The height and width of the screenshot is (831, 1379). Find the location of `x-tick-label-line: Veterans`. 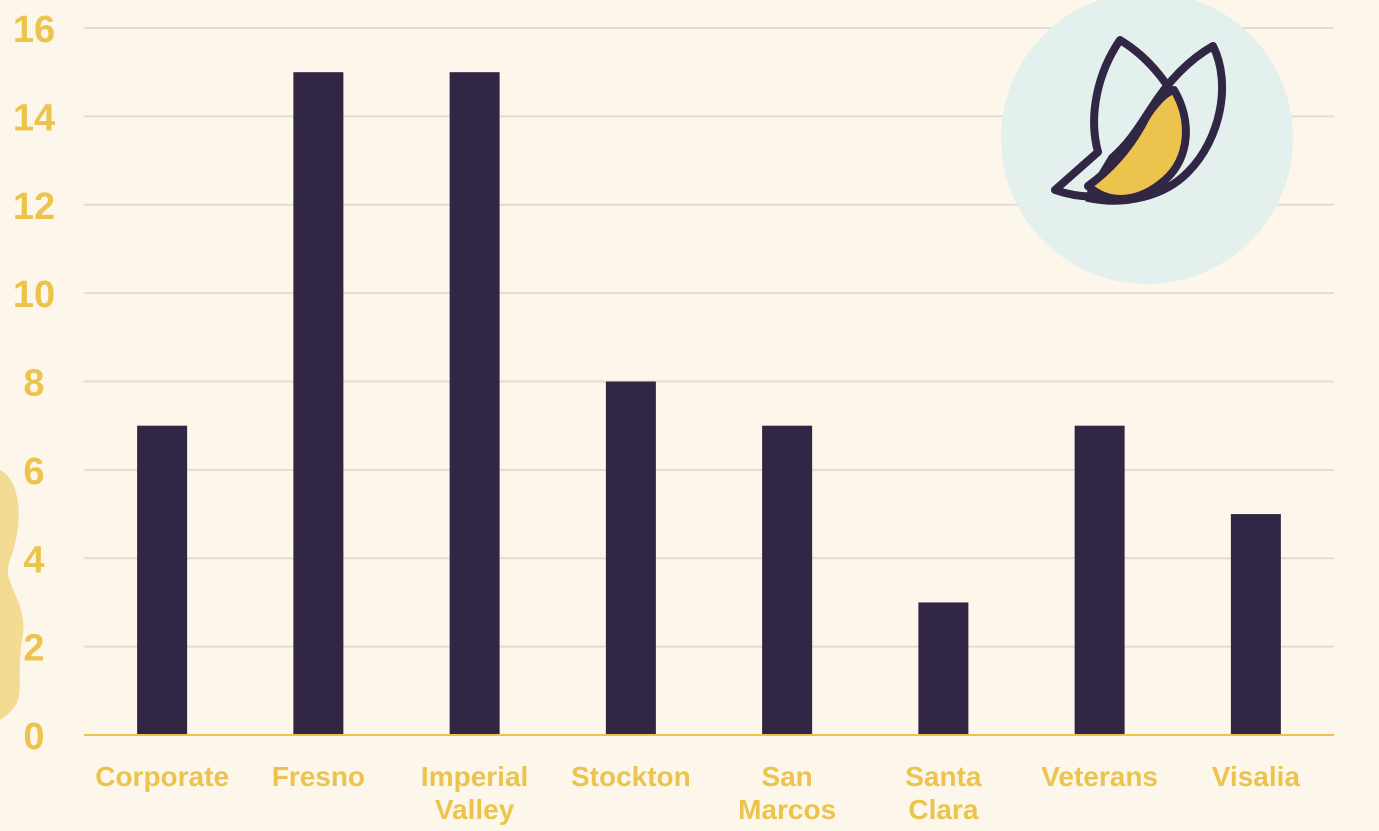

x-tick-label-line: Veterans is located at coordinates (1099, 776).